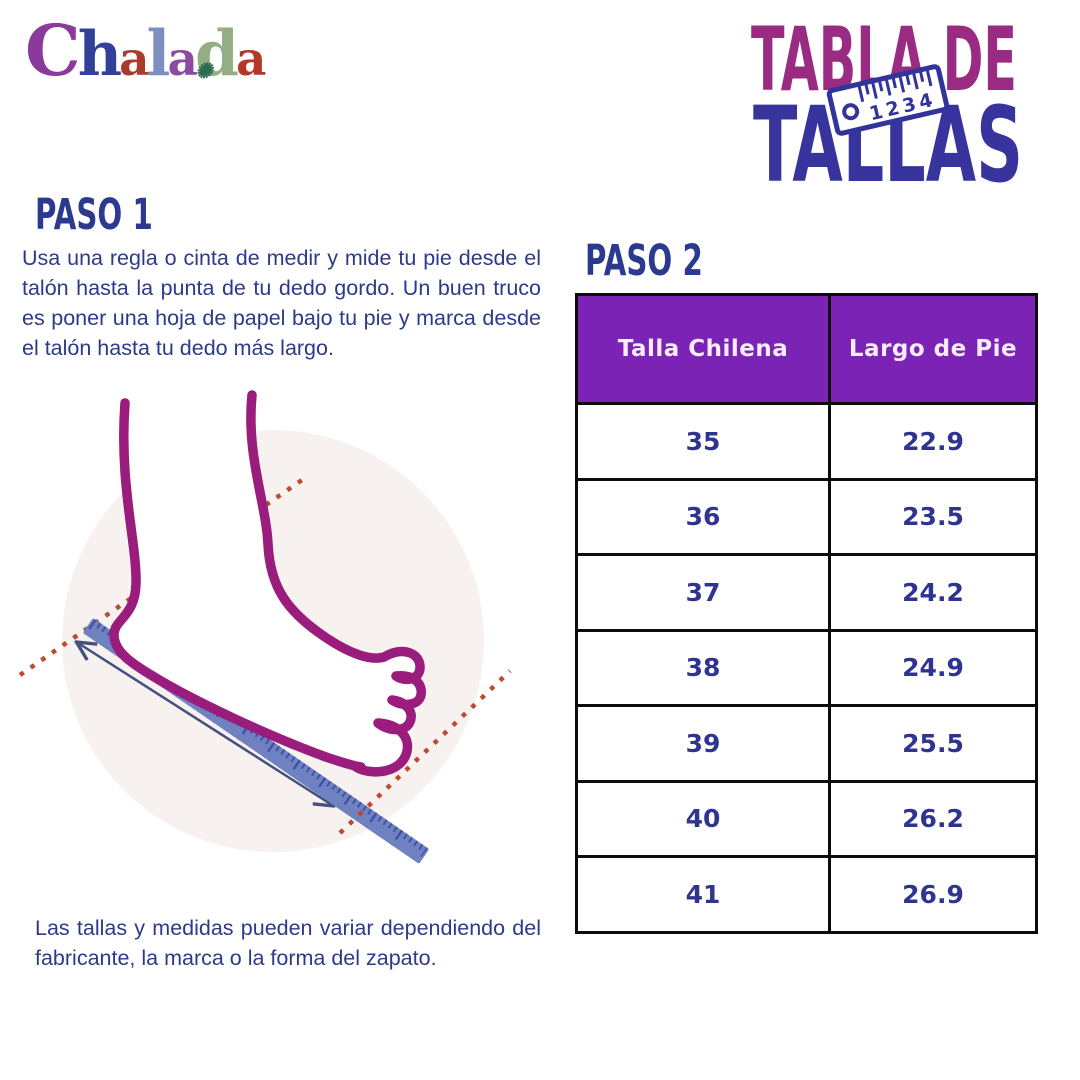  I want to click on measure-arrow-icon, so click(205, 724).